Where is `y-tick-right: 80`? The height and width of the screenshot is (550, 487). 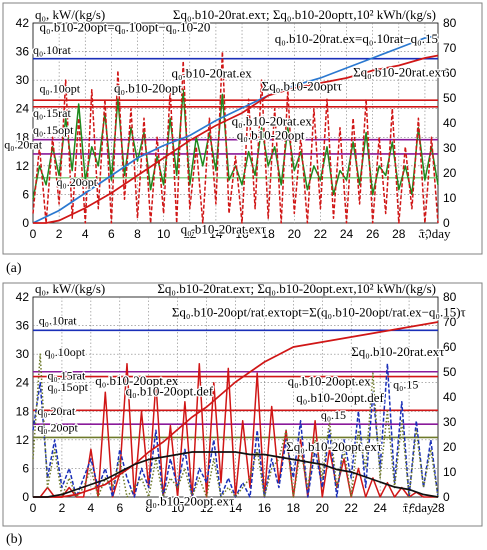
y-tick-right: 80 is located at coordinates (450, 23).